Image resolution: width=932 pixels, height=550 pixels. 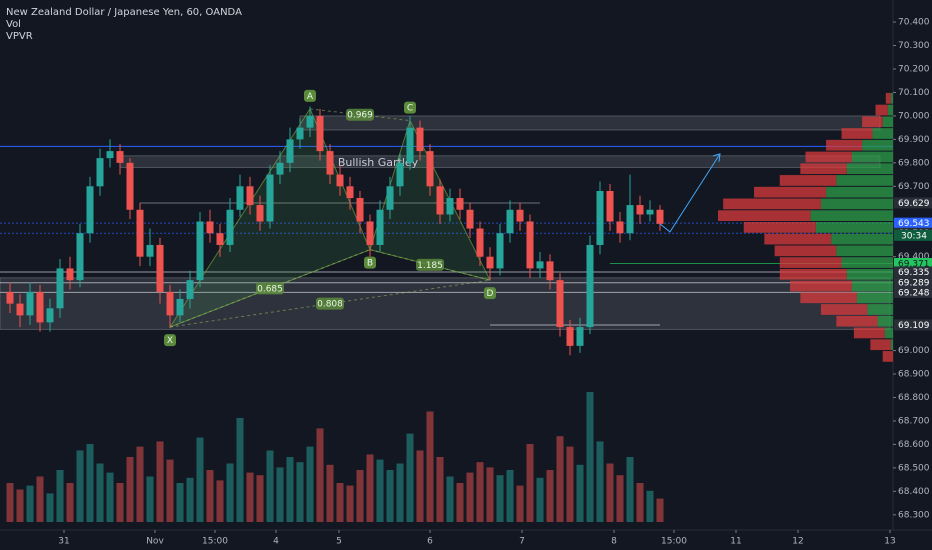 I want to click on x-tick-label: 8, so click(x=614, y=542).